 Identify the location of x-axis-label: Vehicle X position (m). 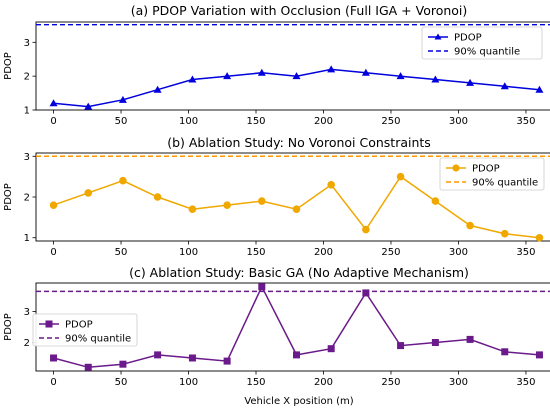
(298, 401).